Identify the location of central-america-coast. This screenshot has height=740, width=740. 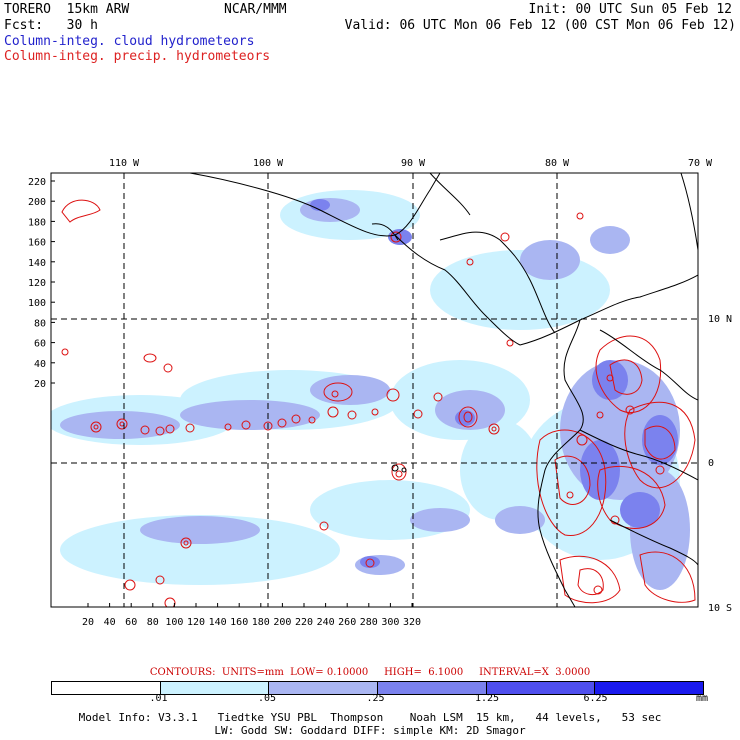
(457, 290).